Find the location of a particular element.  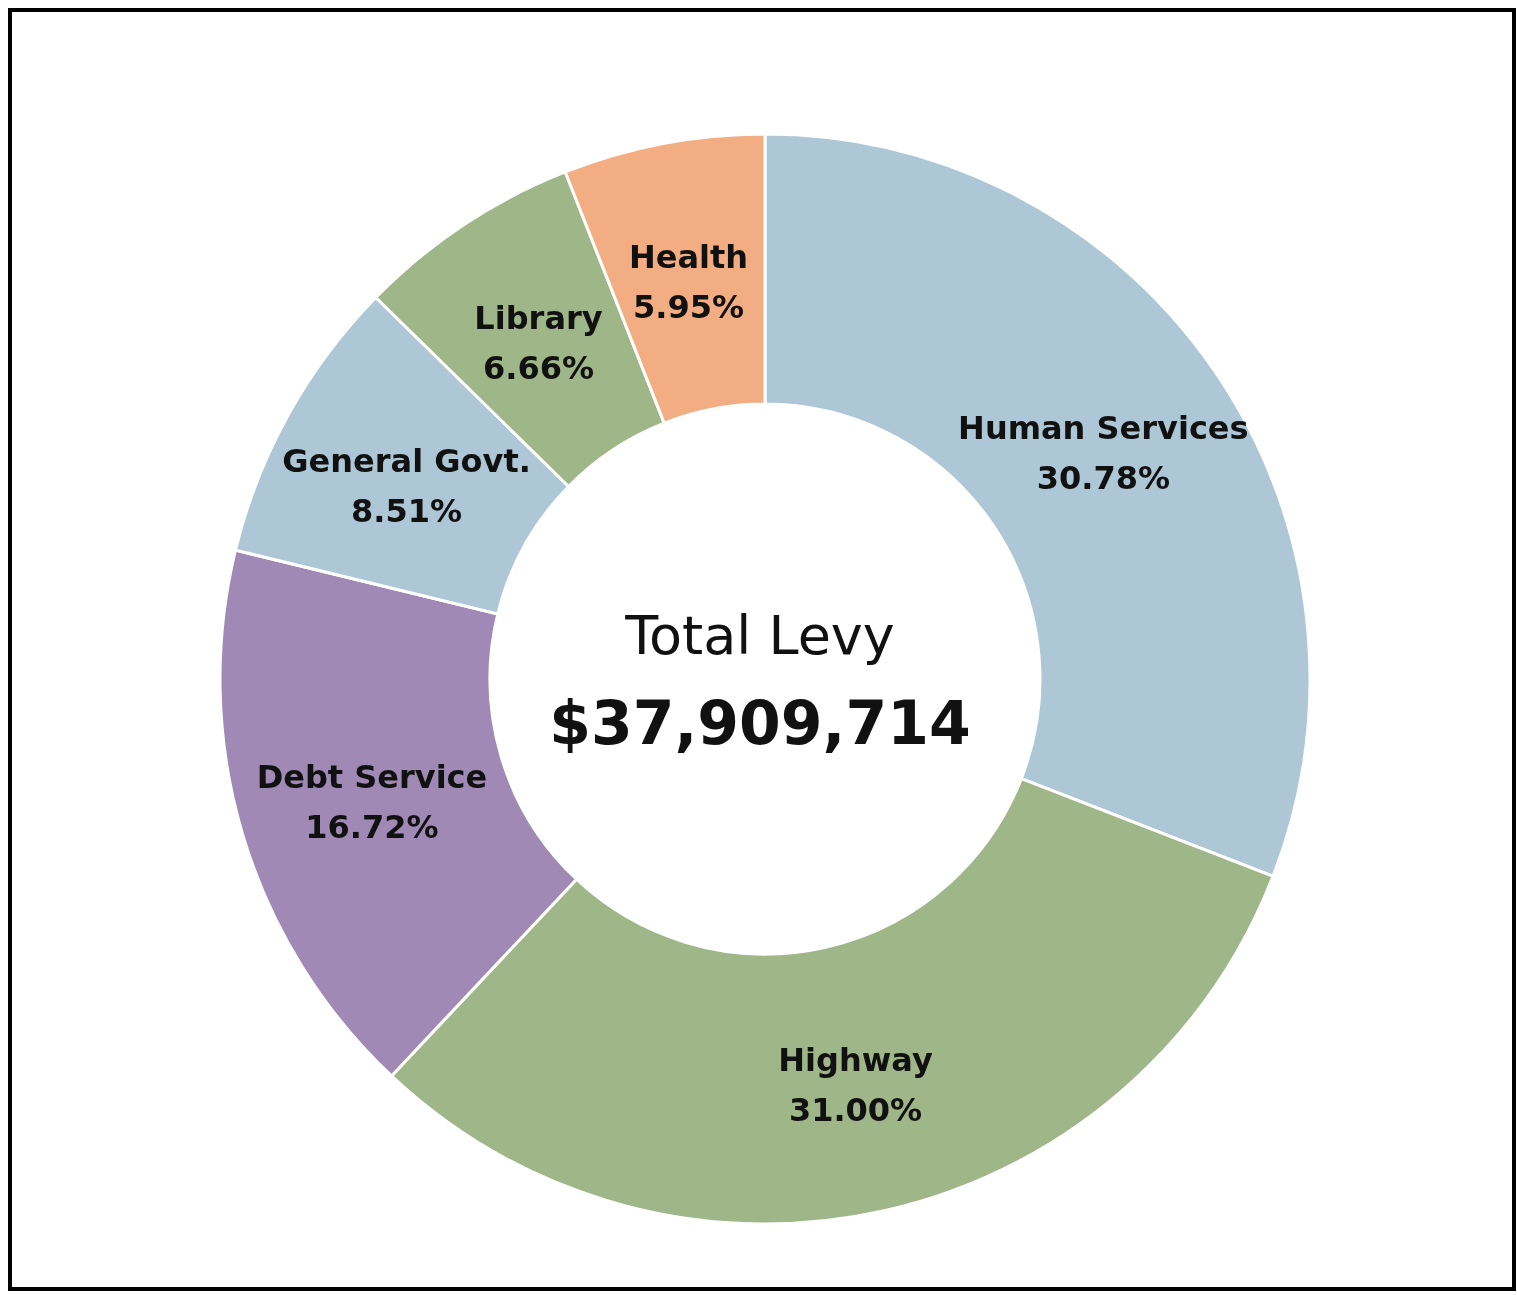

data-label: 6.66% is located at coordinates (538, 368).